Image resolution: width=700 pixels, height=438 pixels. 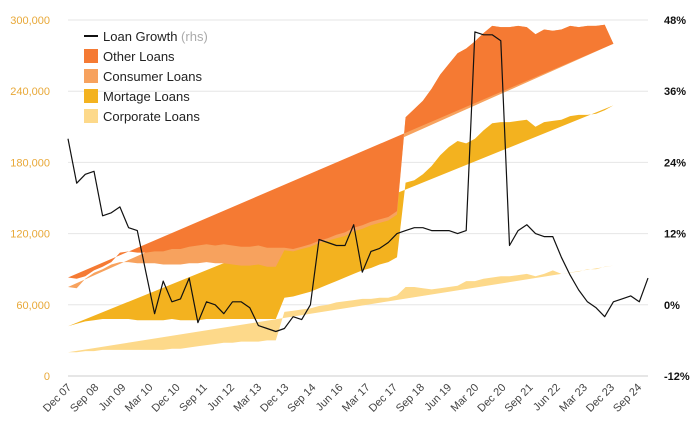 What do you see at coordinates (356, 398) in the screenshot?
I see `x-tick-label: Mar 17` at bounding box center [356, 398].